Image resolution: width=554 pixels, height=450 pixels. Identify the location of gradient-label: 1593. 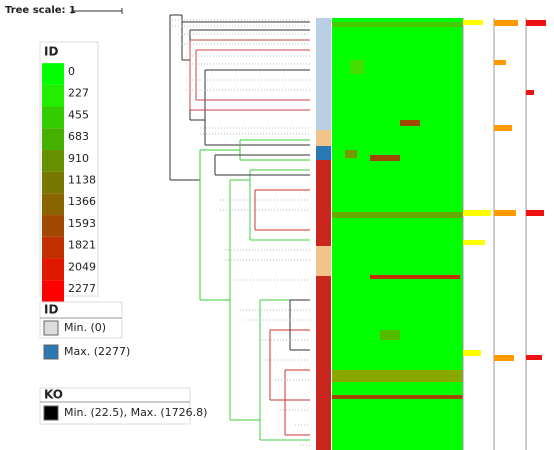
(82, 223).